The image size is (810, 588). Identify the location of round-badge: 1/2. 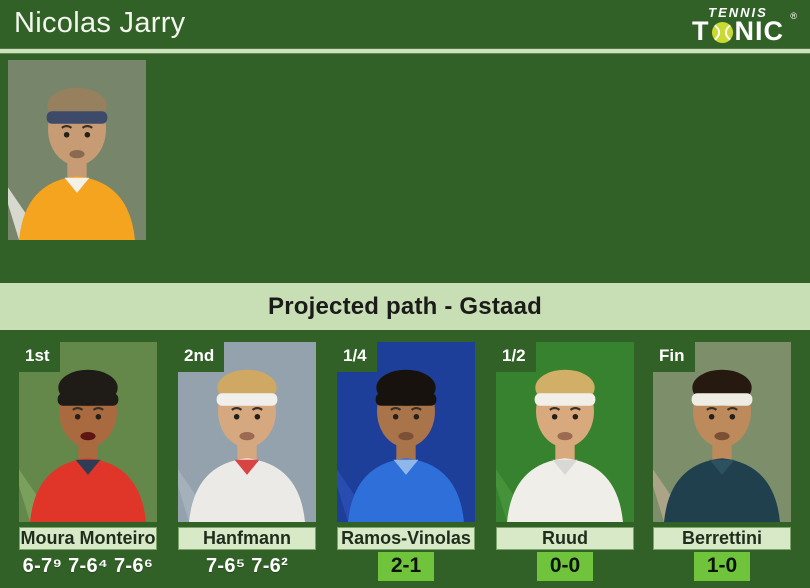
(516, 357).